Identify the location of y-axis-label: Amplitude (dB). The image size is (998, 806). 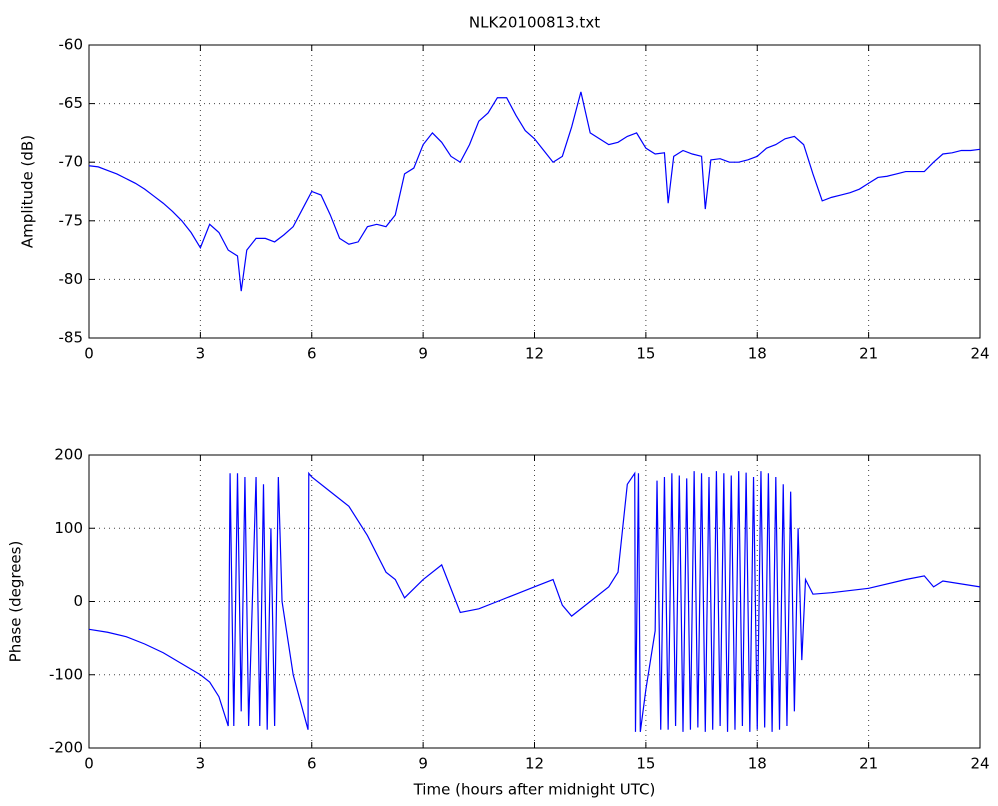
(28, 191).